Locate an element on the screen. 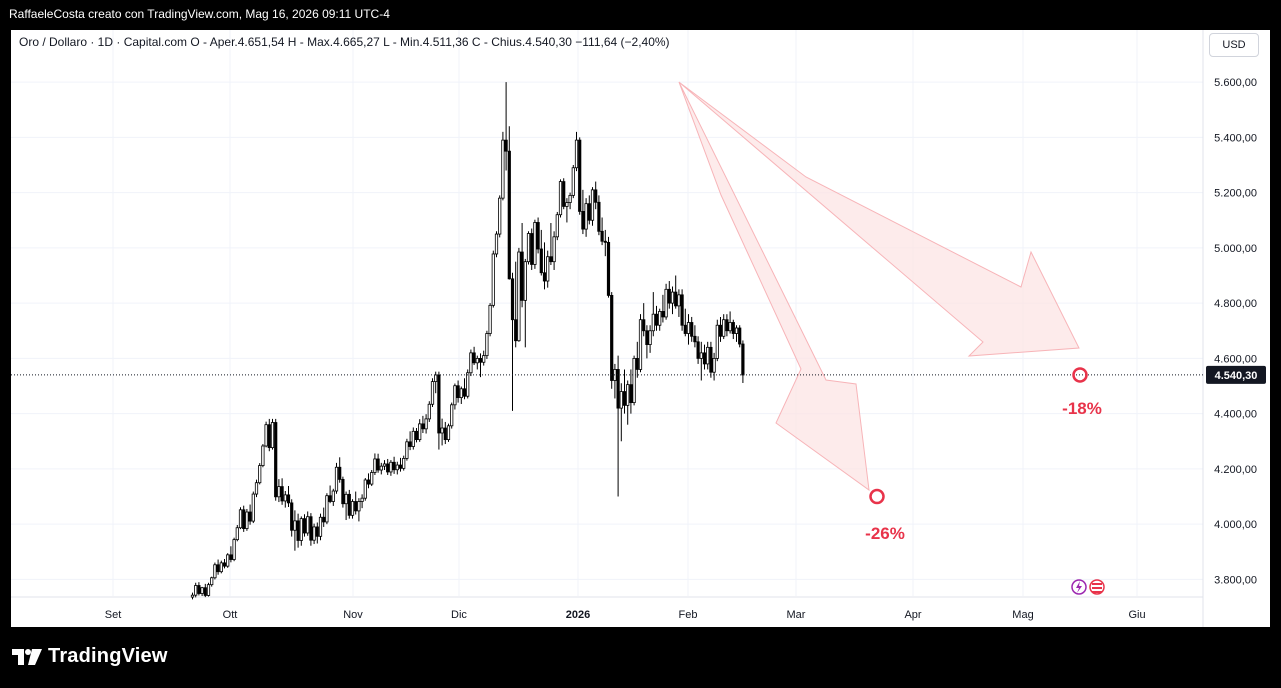 The image size is (1281, 688). y-tick-label: 4.800,00 is located at coordinates (1235, 304).